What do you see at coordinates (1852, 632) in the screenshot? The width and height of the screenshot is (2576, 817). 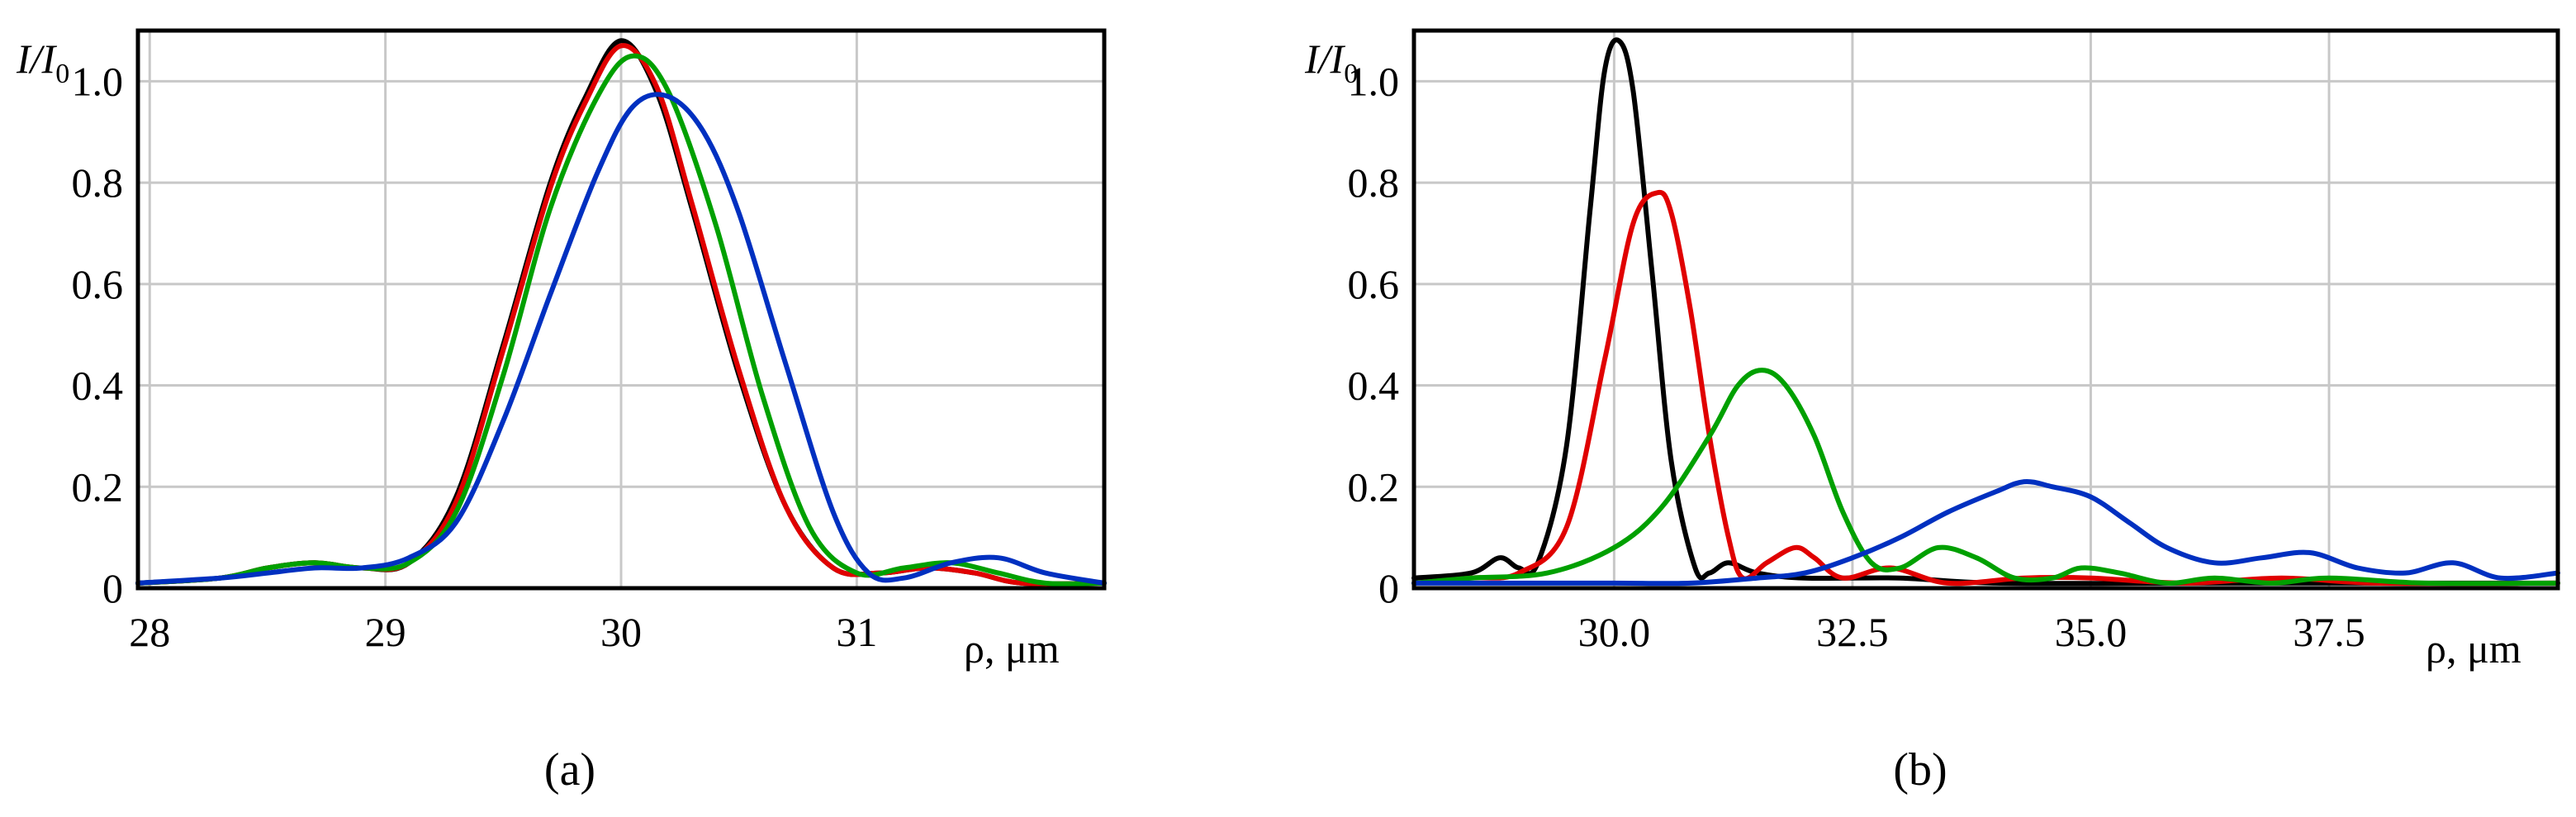 I see `x-tick-label-b: 32.5` at bounding box center [1852, 632].